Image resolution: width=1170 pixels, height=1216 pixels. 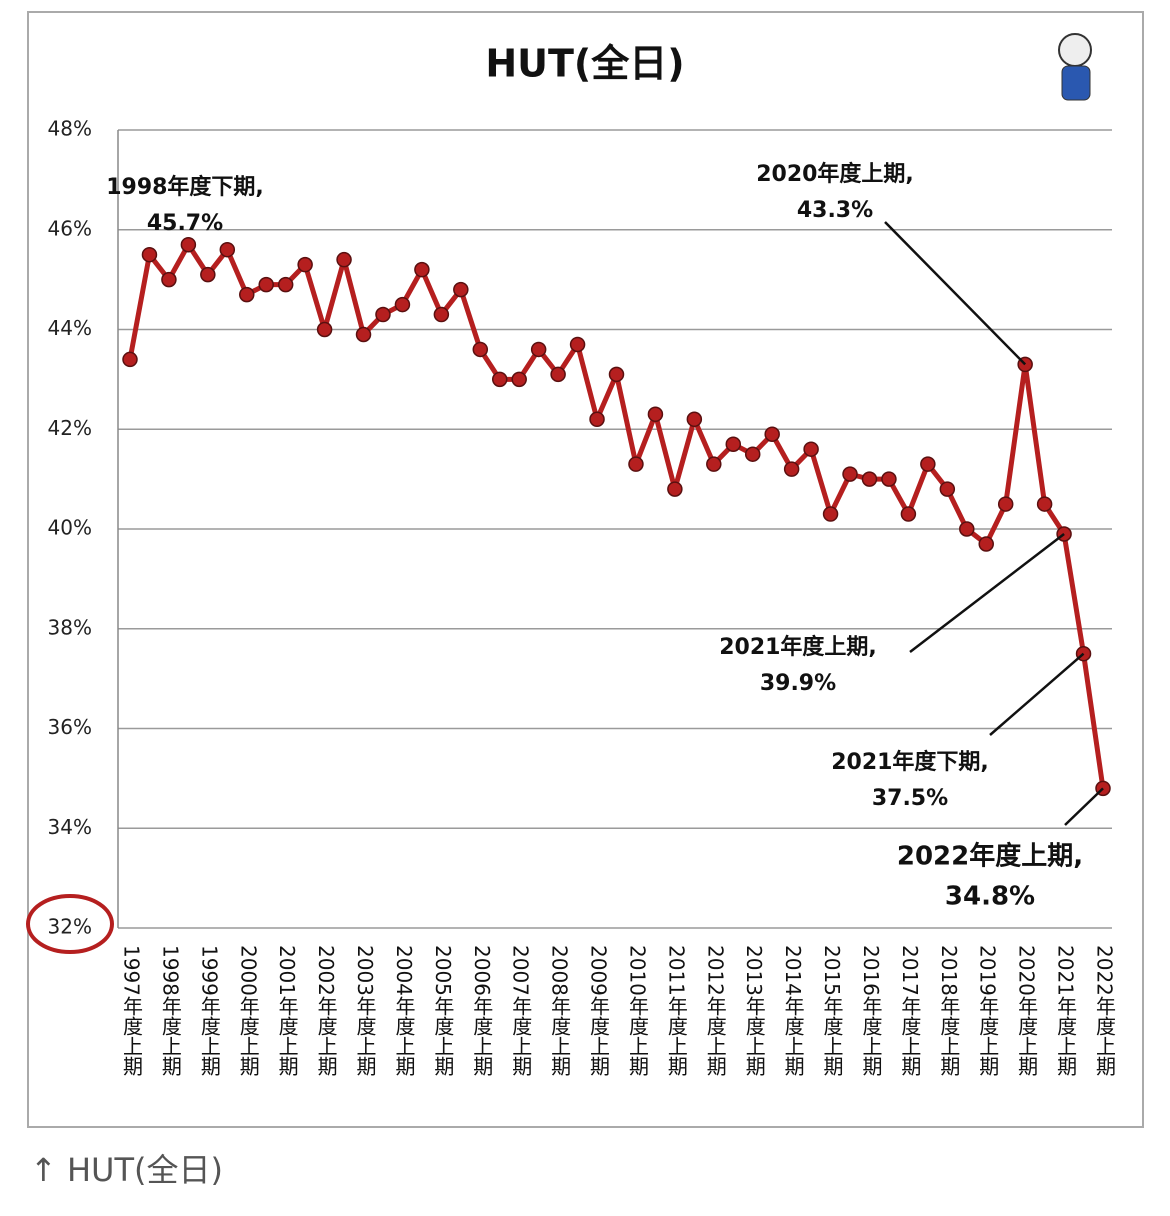 I want to click on y-tick-label: 40%, so click(x=70, y=528).